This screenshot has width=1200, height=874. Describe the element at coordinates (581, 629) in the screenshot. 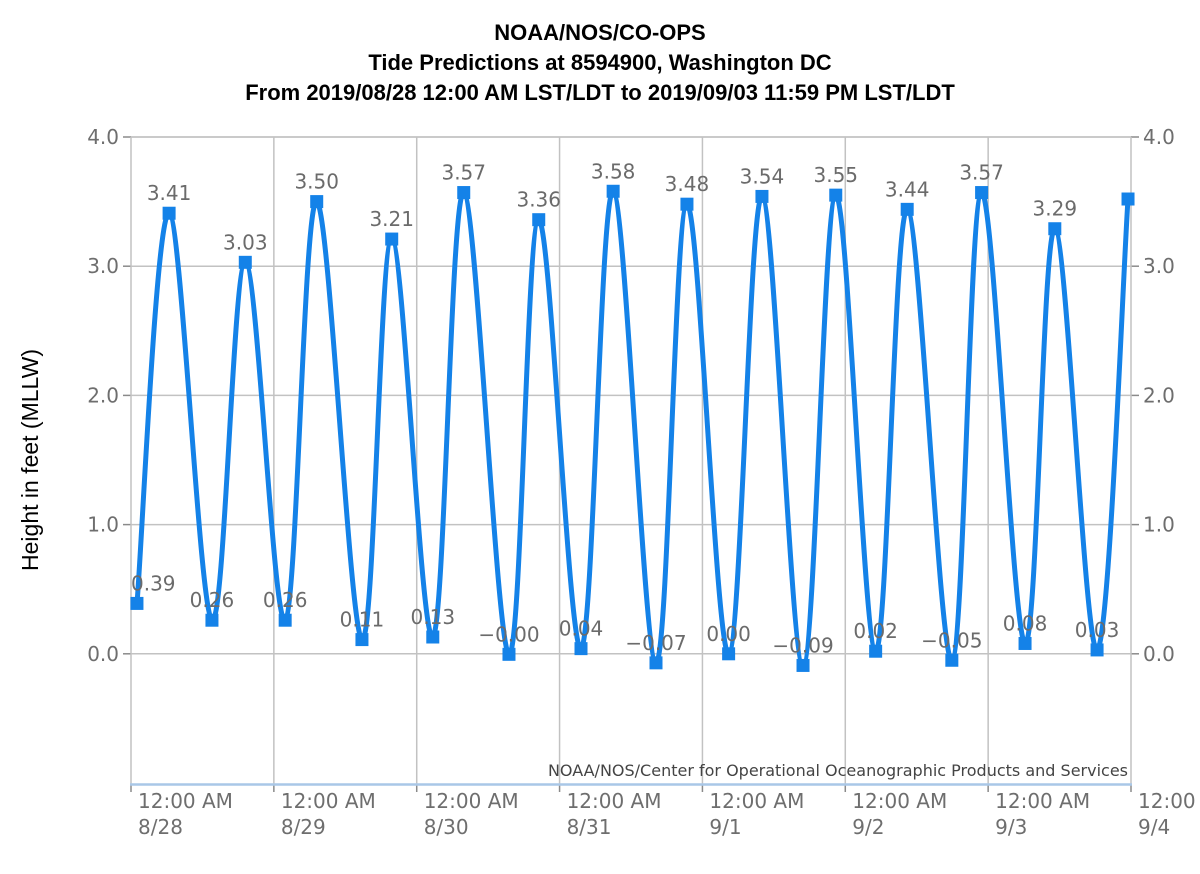

I see `data-point-label: 0.04` at that location.